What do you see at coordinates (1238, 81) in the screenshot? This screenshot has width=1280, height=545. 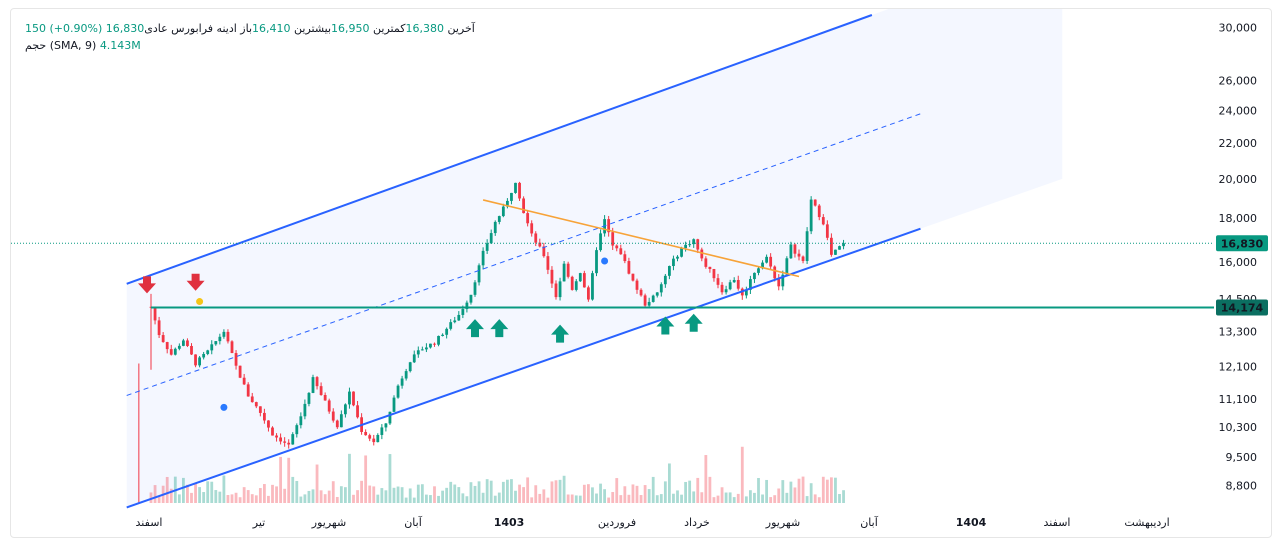 I see `y-tick-label: 26,000` at bounding box center [1238, 81].